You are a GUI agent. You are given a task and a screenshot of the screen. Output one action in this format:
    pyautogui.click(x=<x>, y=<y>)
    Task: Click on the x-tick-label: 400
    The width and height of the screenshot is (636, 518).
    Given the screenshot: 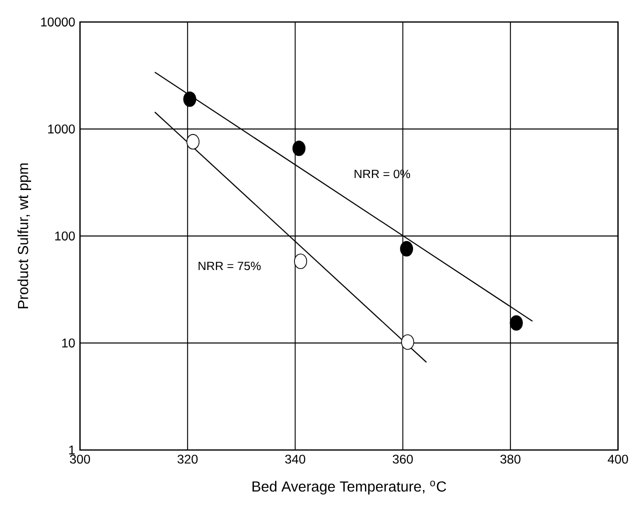 What is the action you would take?
    pyautogui.click(x=618, y=459)
    